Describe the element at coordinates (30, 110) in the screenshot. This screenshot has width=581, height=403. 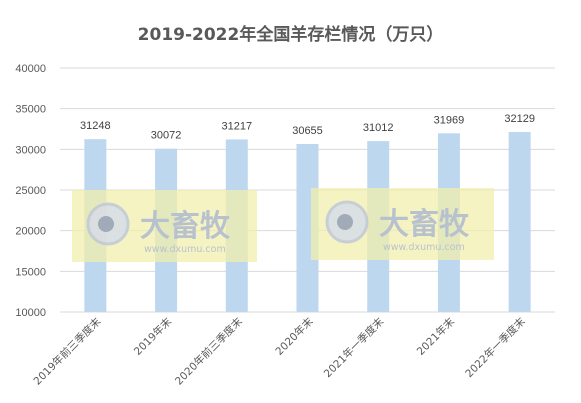
I see `y-tick-label: 35000` at that location.